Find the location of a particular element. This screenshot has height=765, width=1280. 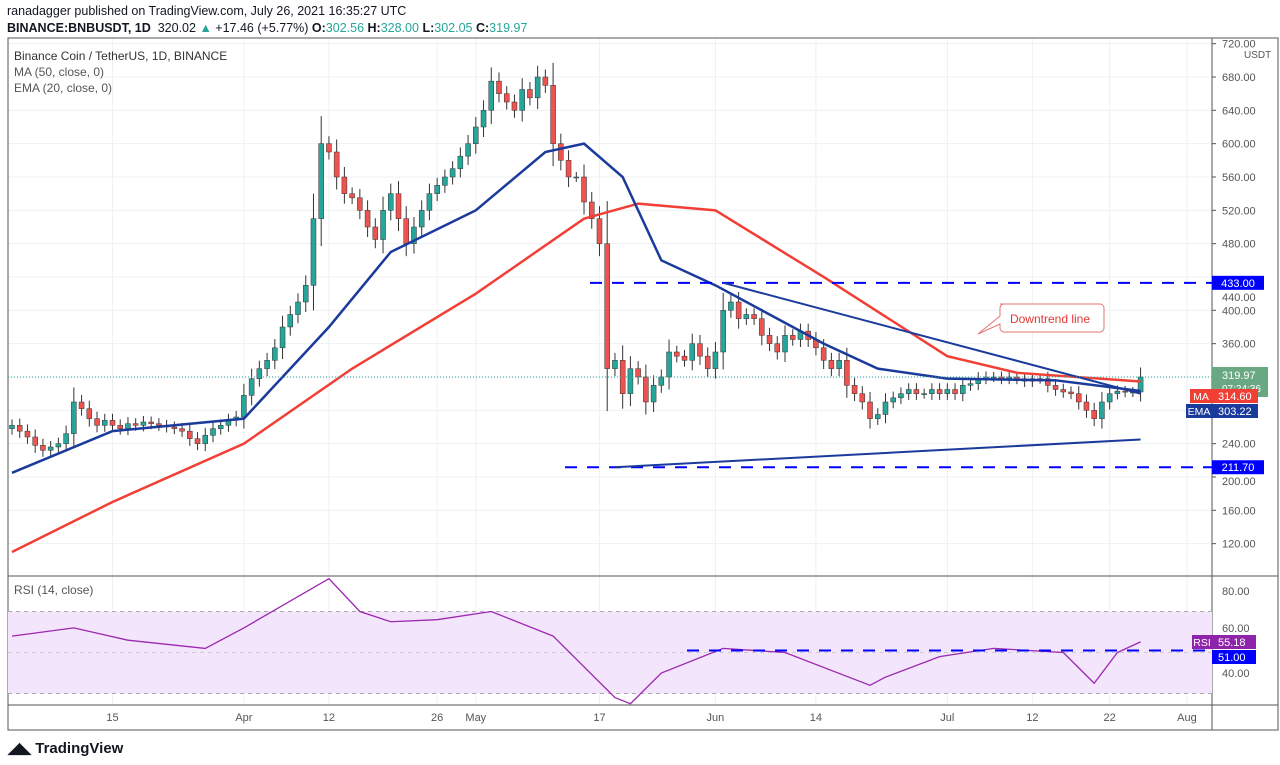

time-tick-label: 15 is located at coordinates (112, 718).